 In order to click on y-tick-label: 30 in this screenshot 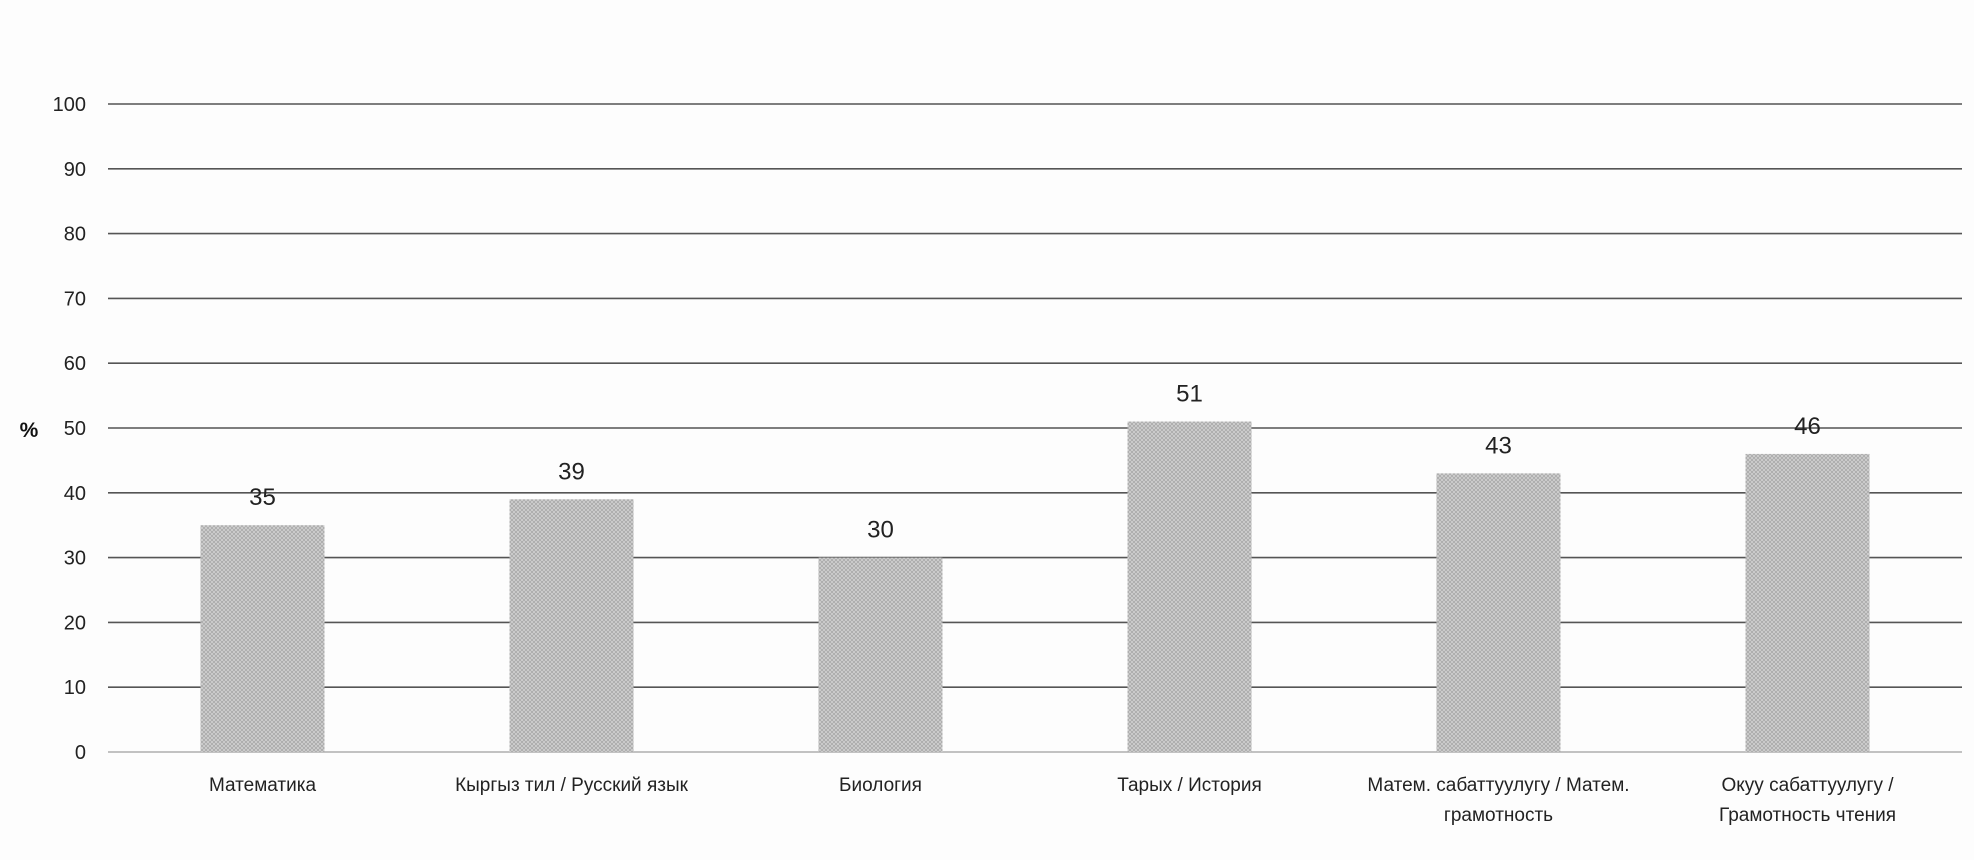, I will do `click(75, 559)`.